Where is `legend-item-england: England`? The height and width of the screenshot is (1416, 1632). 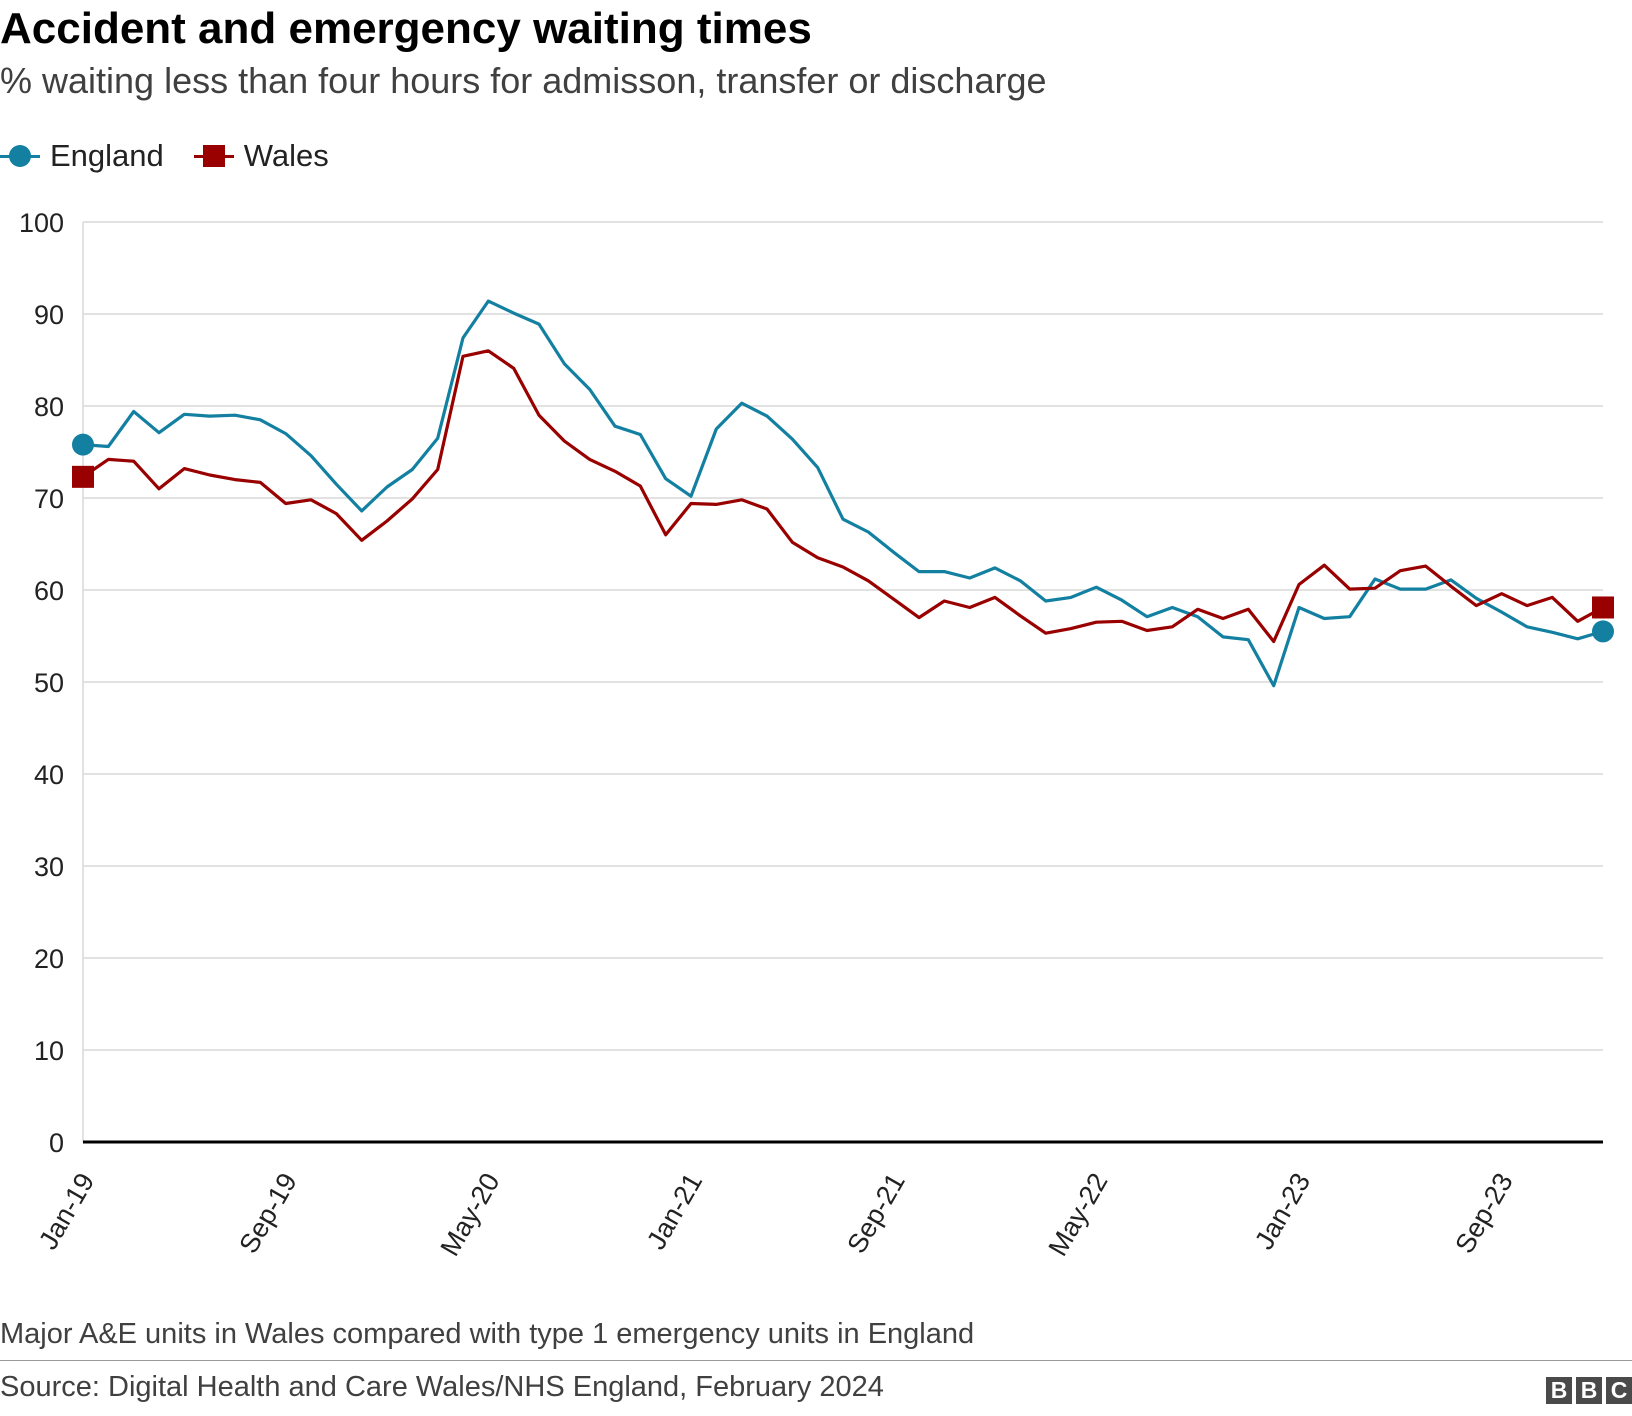
legend-item-england: England is located at coordinates (82, 156).